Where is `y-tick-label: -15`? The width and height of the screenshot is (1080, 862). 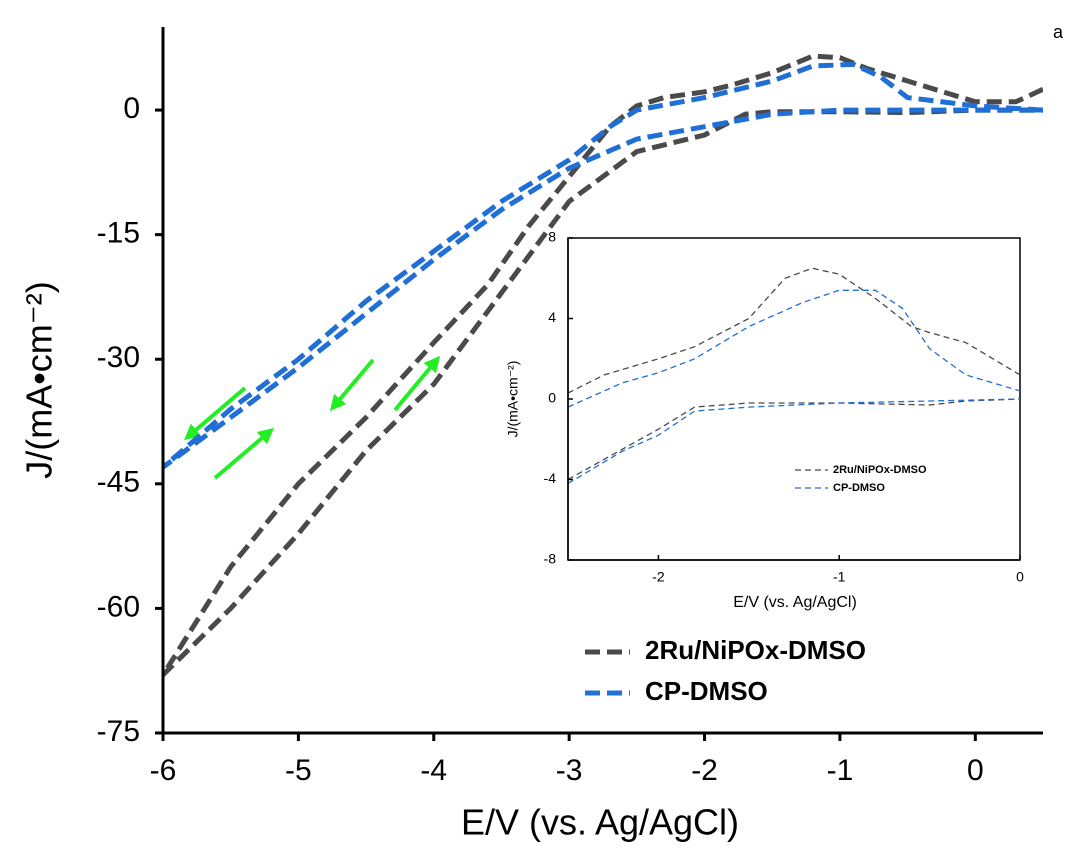
y-tick-label: -15 is located at coordinates (118, 233).